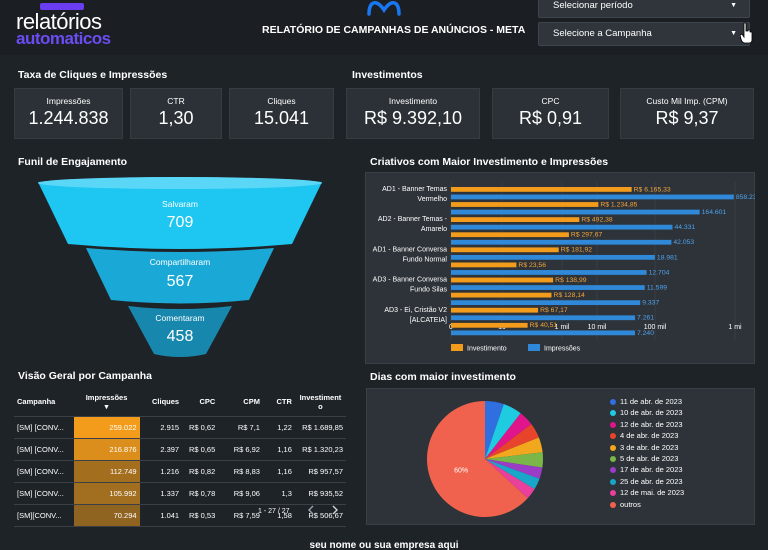 The height and width of the screenshot is (550, 768). I want to click on bar-label: R$ 23,56, so click(532, 265).